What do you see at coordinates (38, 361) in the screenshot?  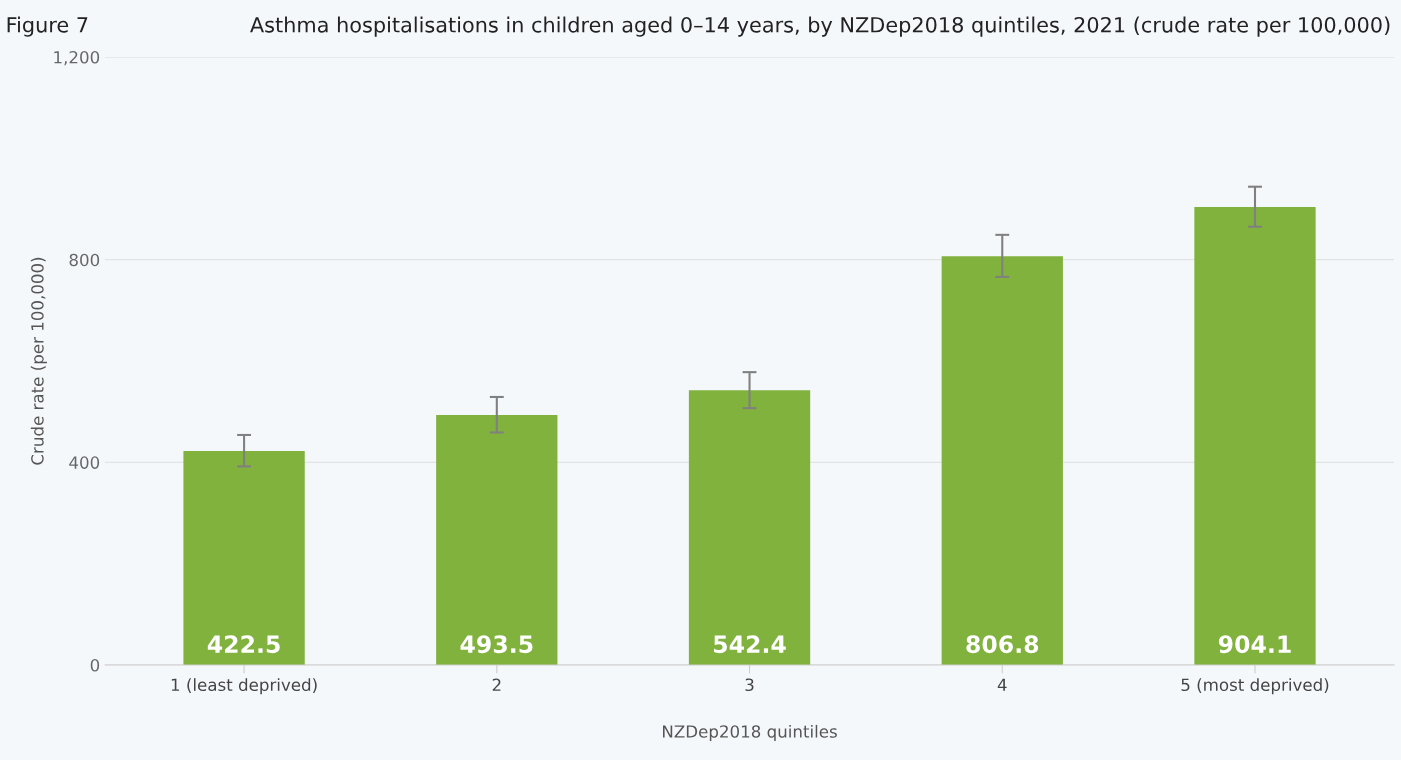 I see `y-axis-title: Crude rate (per 100,000)` at bounding box center [38, 361].